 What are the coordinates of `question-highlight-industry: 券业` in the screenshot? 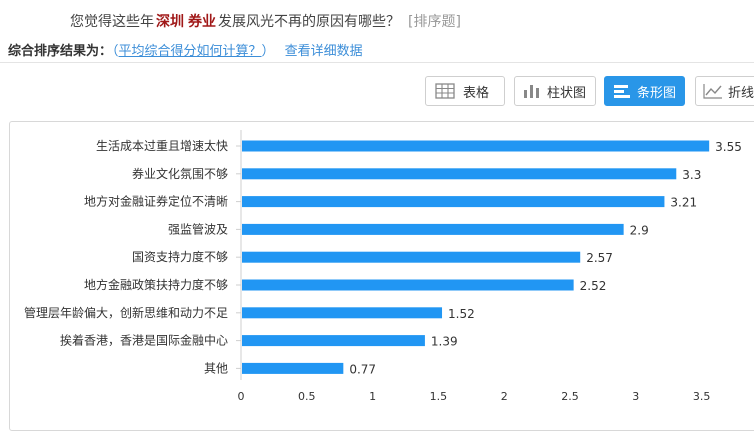 It's located at (202, 22).